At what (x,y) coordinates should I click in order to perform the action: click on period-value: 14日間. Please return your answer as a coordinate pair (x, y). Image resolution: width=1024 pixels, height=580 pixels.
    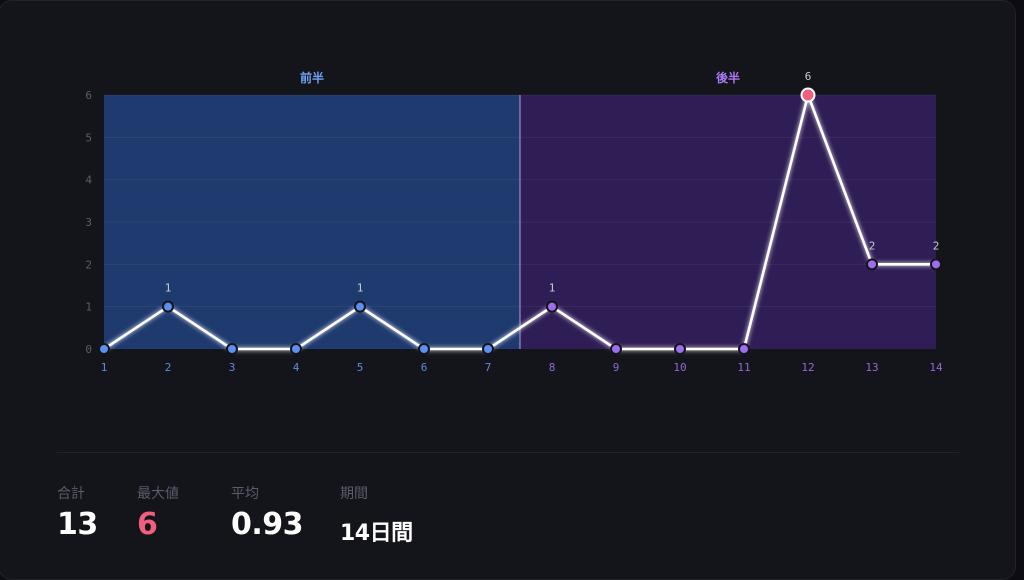
    Looking at the image, I should click on (376, 533).